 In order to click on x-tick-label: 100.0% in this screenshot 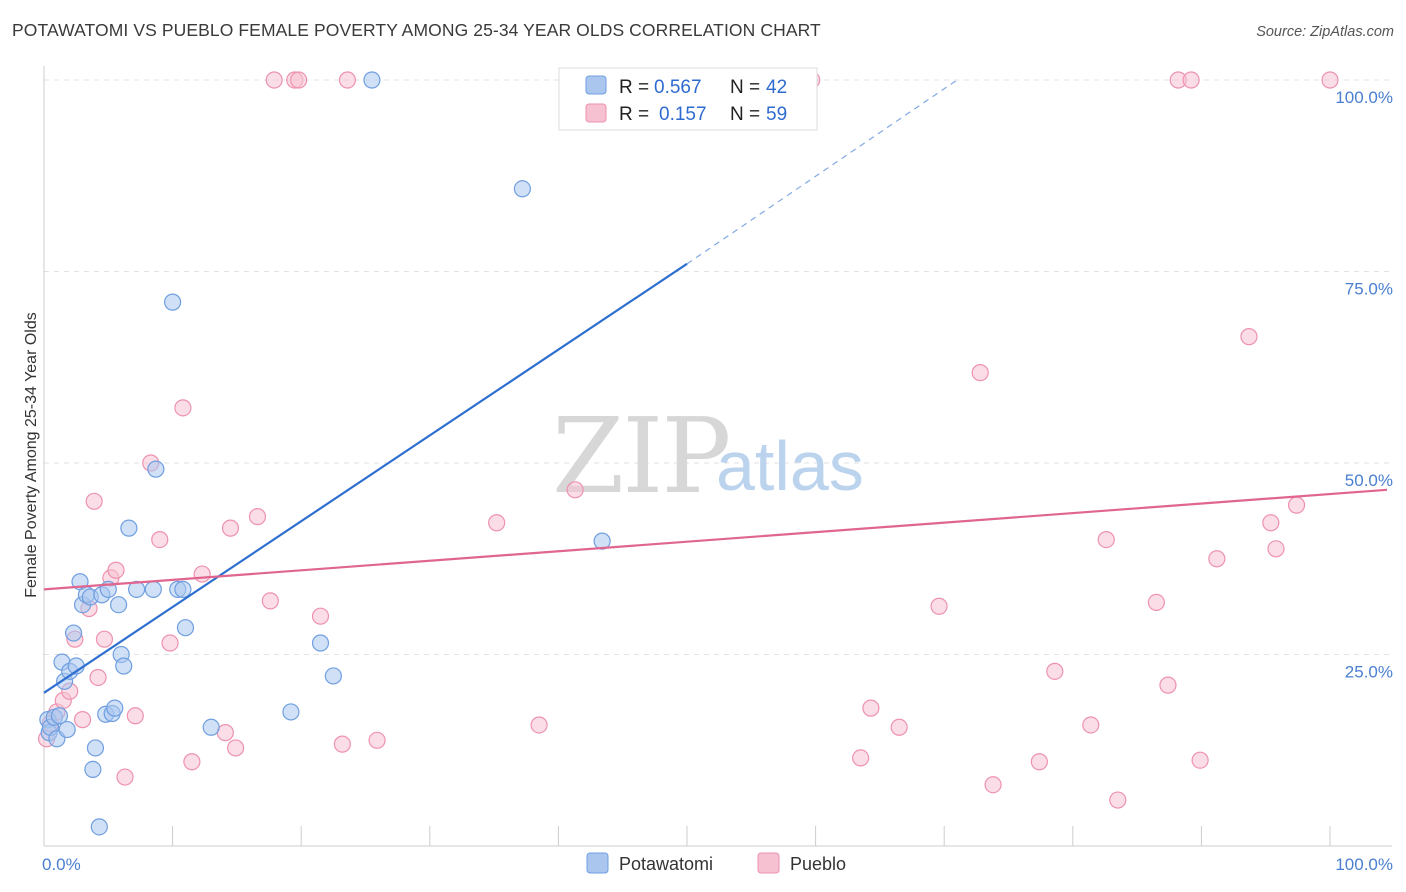, I will do `click(1364, 864)`.